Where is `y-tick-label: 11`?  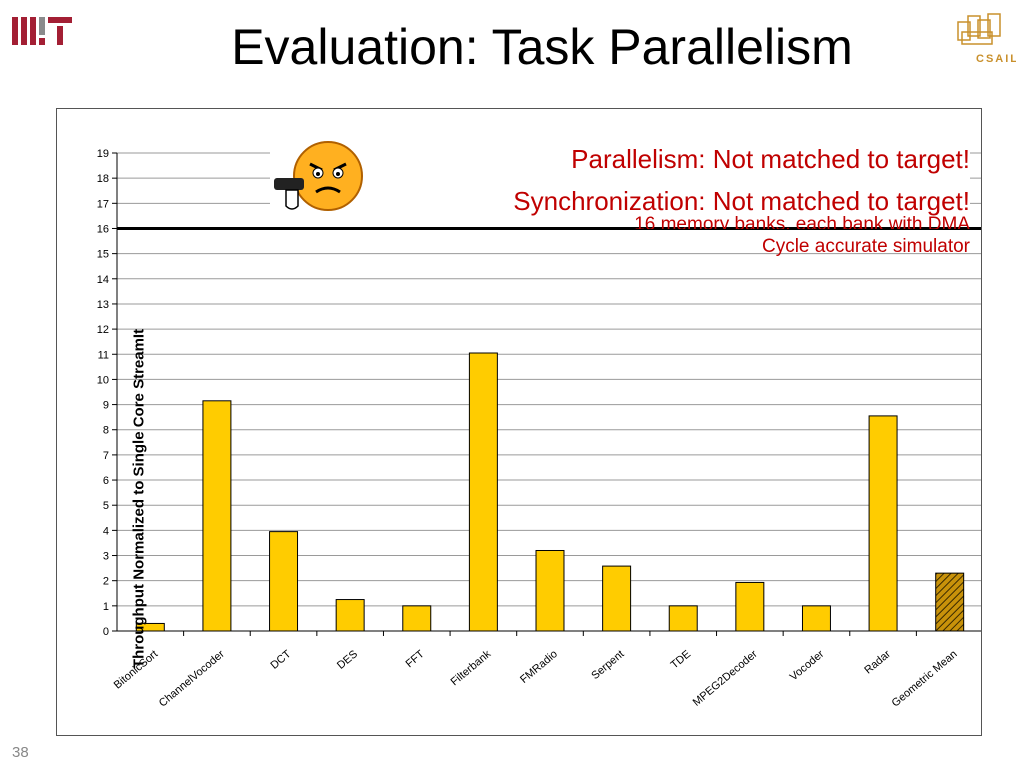 y-tick-label: 11 is located at coordinates (103, 355).